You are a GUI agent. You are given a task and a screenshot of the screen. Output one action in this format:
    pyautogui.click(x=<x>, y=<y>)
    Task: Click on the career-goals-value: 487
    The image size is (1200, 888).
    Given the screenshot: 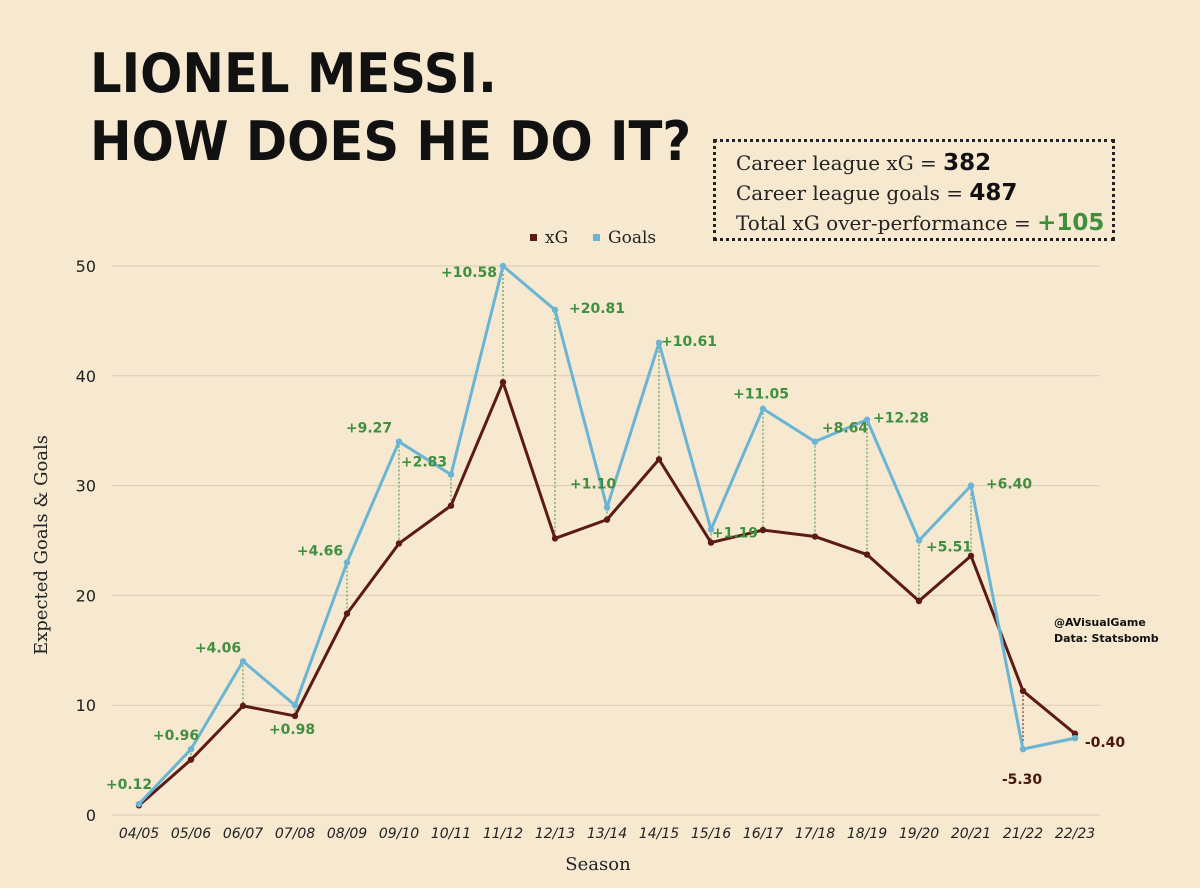 What is the action you would take?
    pyautogui.click(x=993, y=193)
    